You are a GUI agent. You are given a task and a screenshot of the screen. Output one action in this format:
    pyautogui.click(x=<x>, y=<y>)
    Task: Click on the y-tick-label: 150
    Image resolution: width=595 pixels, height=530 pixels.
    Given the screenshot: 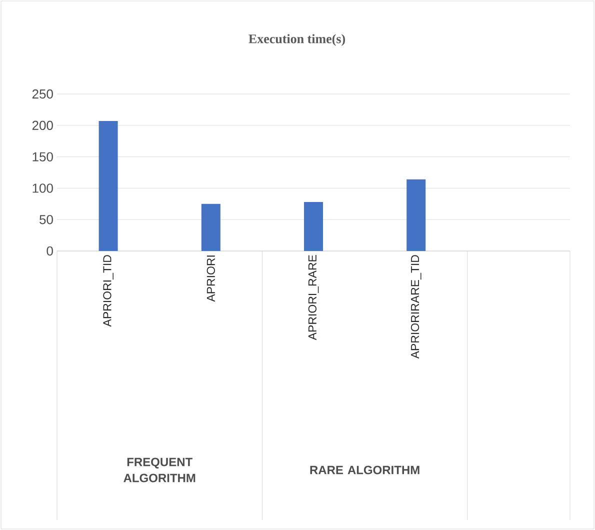 What is the action you would take?
    pyautogui.click(x=42, y=157)
    